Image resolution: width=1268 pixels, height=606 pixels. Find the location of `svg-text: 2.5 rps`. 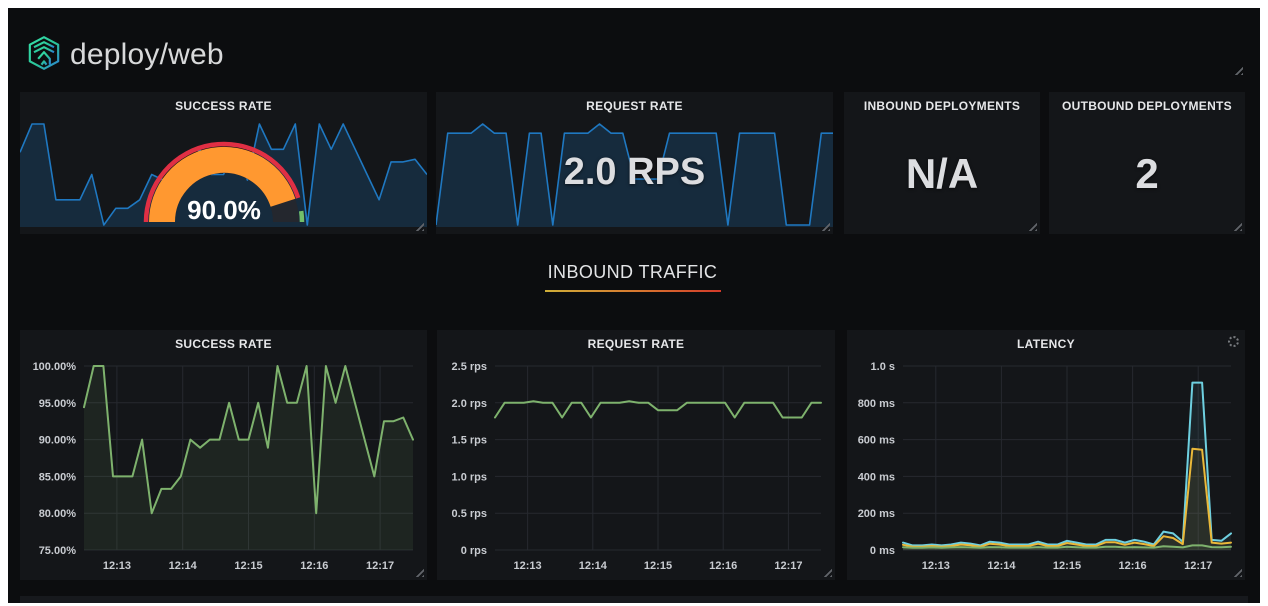

svg-text: 2.5 rps is located at coordinates (469, 367).